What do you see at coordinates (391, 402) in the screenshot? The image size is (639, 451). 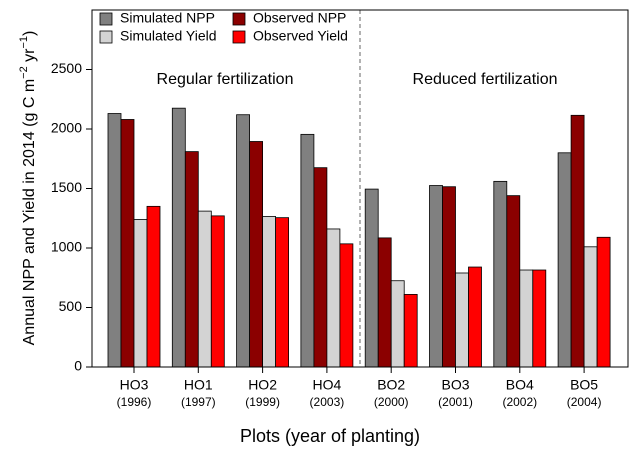 I see `x-tick-sublabel: (2000)` at bounding box center [391, 402].